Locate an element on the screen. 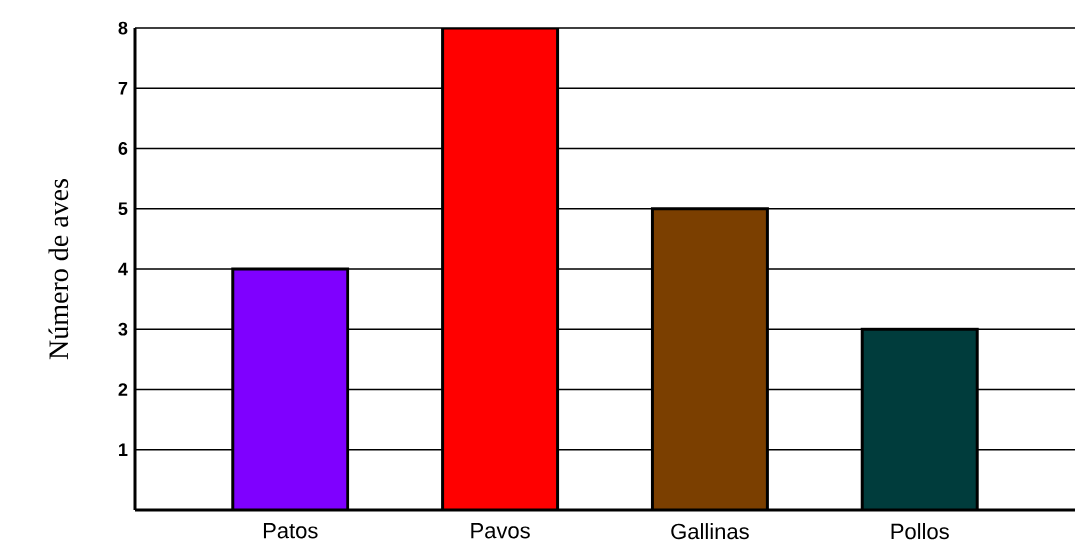 The height and width of the screenshot is (556, 1084). x-tick-label: Pavos is located at coordinates (500, 531).